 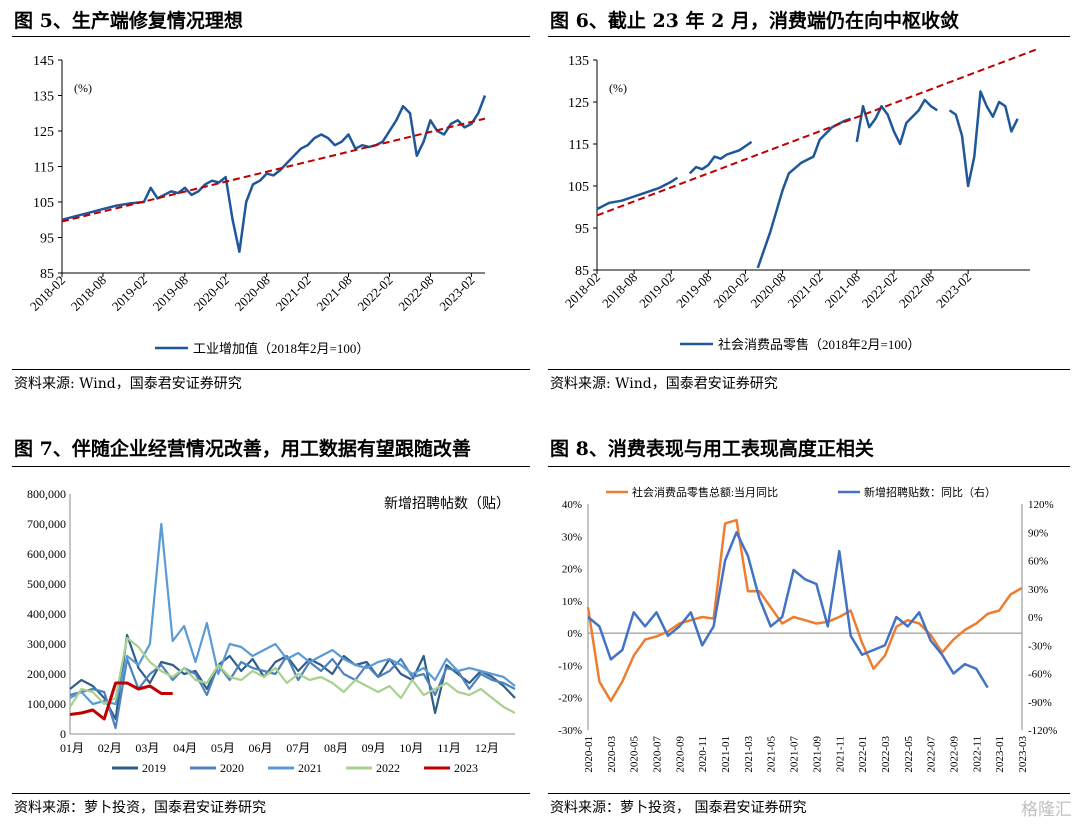 What do you see at coordinates (140, 808) in the screenshot?
I see `source-note: 资料来源：萝卜投资，国泰君安证券研究` at bounding box center [140, 808].